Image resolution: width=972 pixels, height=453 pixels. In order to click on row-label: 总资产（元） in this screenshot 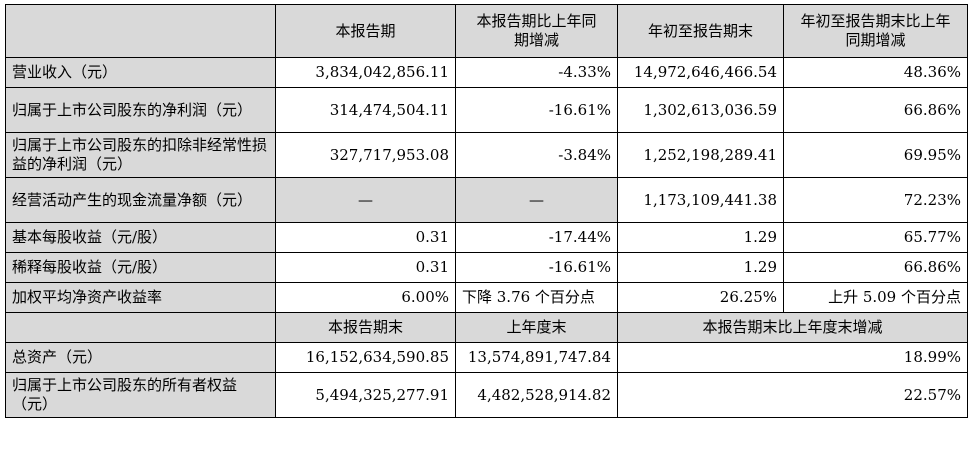, I will do `click(140, 357)`.